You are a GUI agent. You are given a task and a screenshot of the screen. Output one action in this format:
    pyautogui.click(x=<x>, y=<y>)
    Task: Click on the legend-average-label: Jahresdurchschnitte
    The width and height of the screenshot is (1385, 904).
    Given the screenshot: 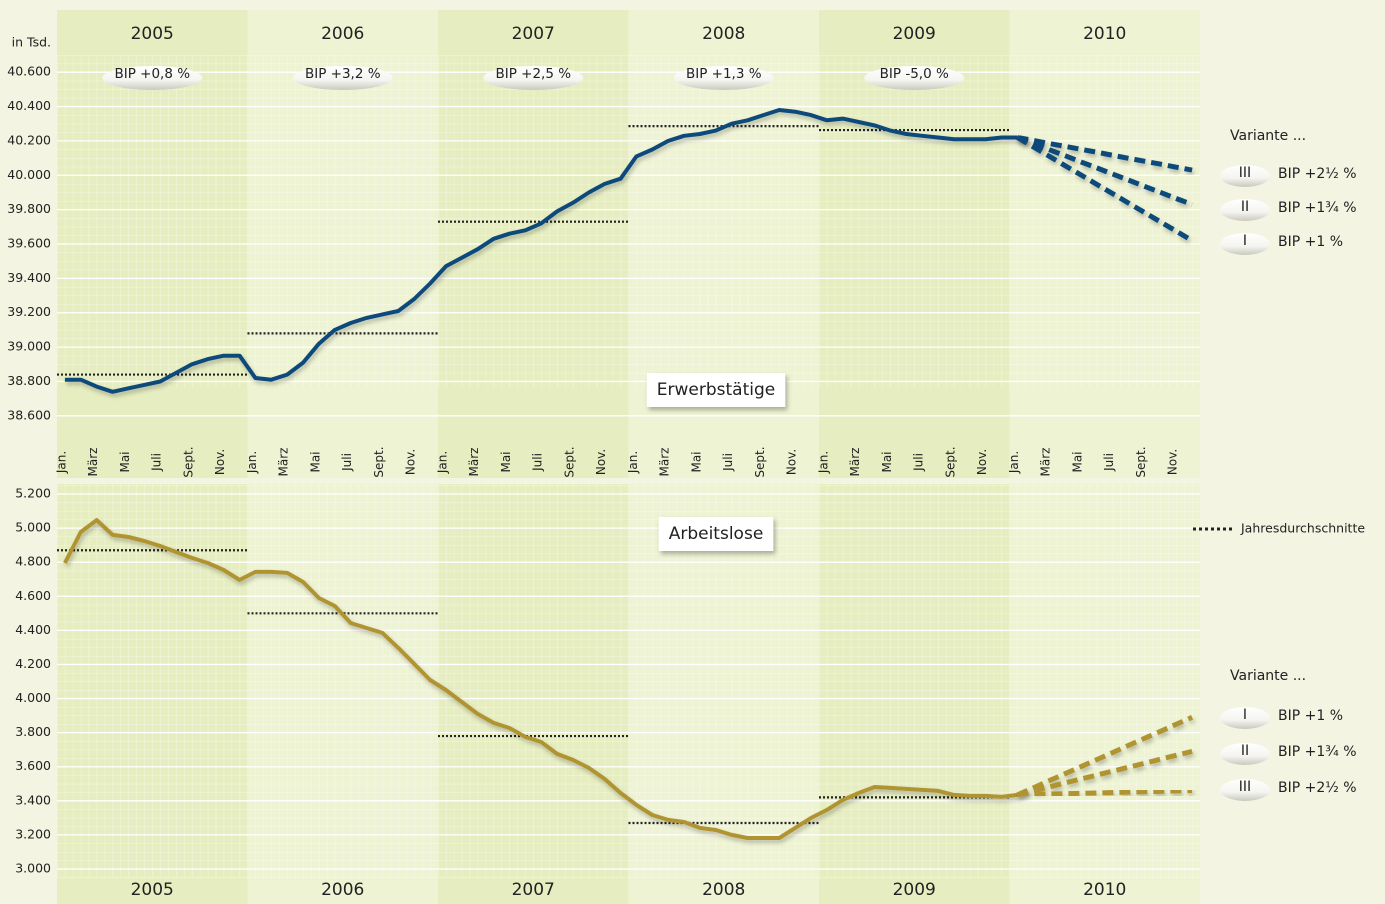 What is the action you would take?
    pyautogui.click(x=1302, y=528)
    